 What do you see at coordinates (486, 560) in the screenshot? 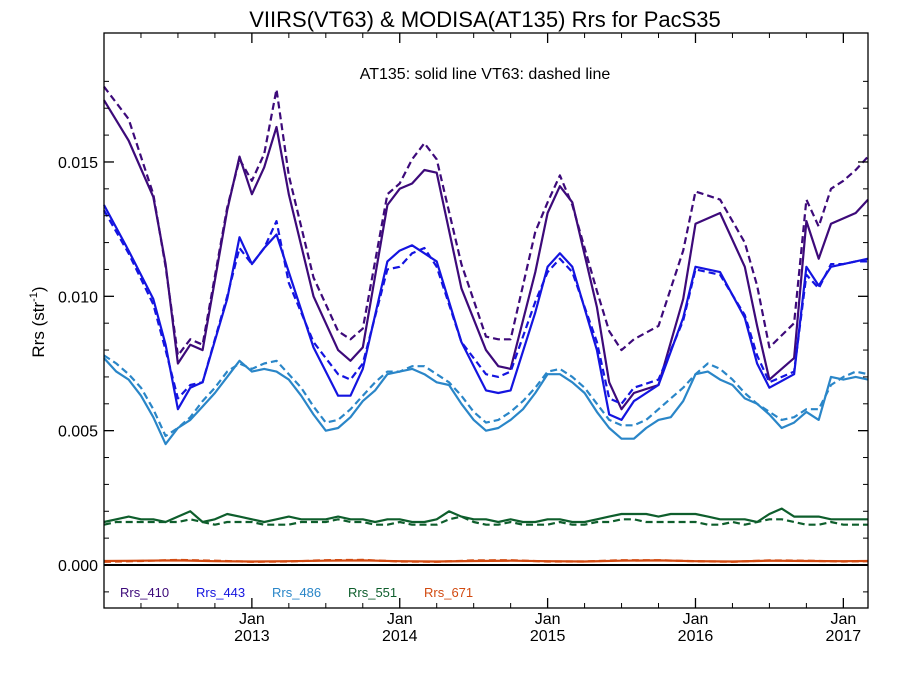
I see `series-rrs-671-dashed` at bounding box center [486, 560].